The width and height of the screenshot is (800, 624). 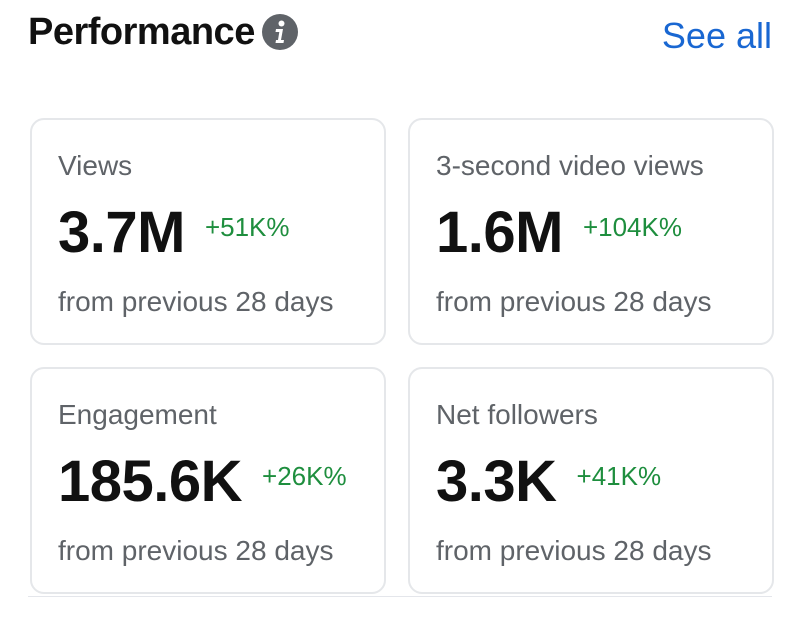 What do you see at coordinates (632, 227) in the screenshot?
I see `metric-change: +104K%` at bounding box center [632, 227].